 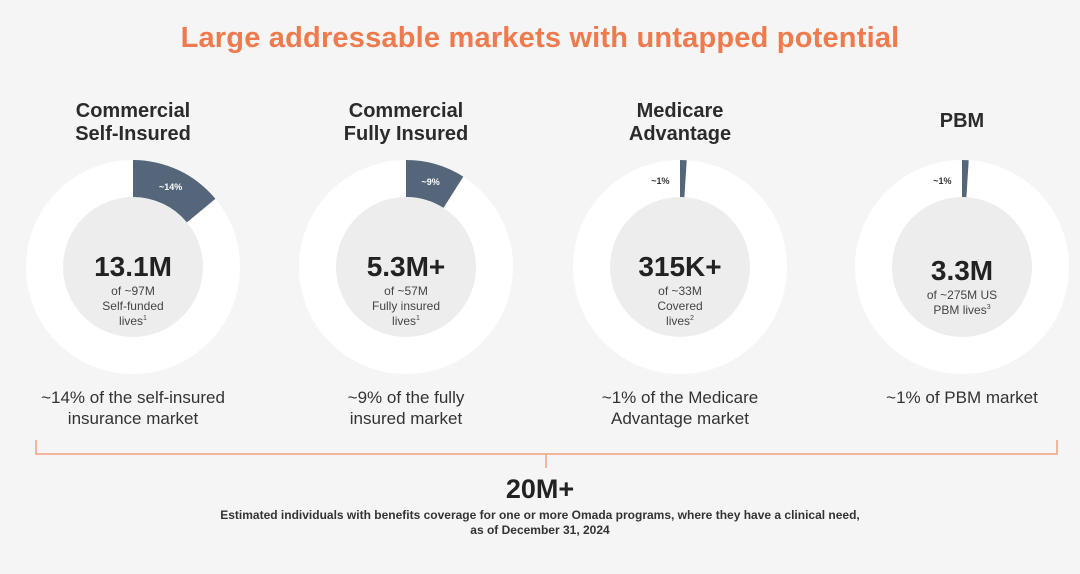 I want to click on donut-center-text: 315K+ of ~33M Covered lives2, so click(x=680, y=289).